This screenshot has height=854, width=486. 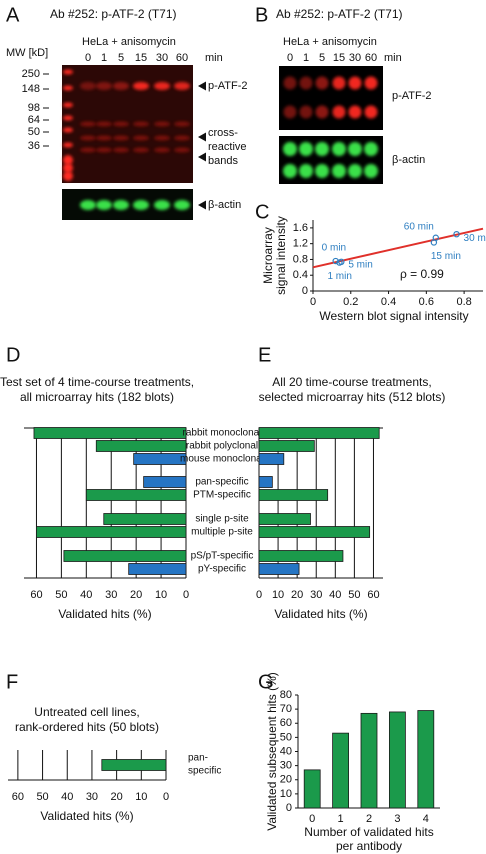 I want to click on category-label: multiple p-site, so click(x=222, y=532).